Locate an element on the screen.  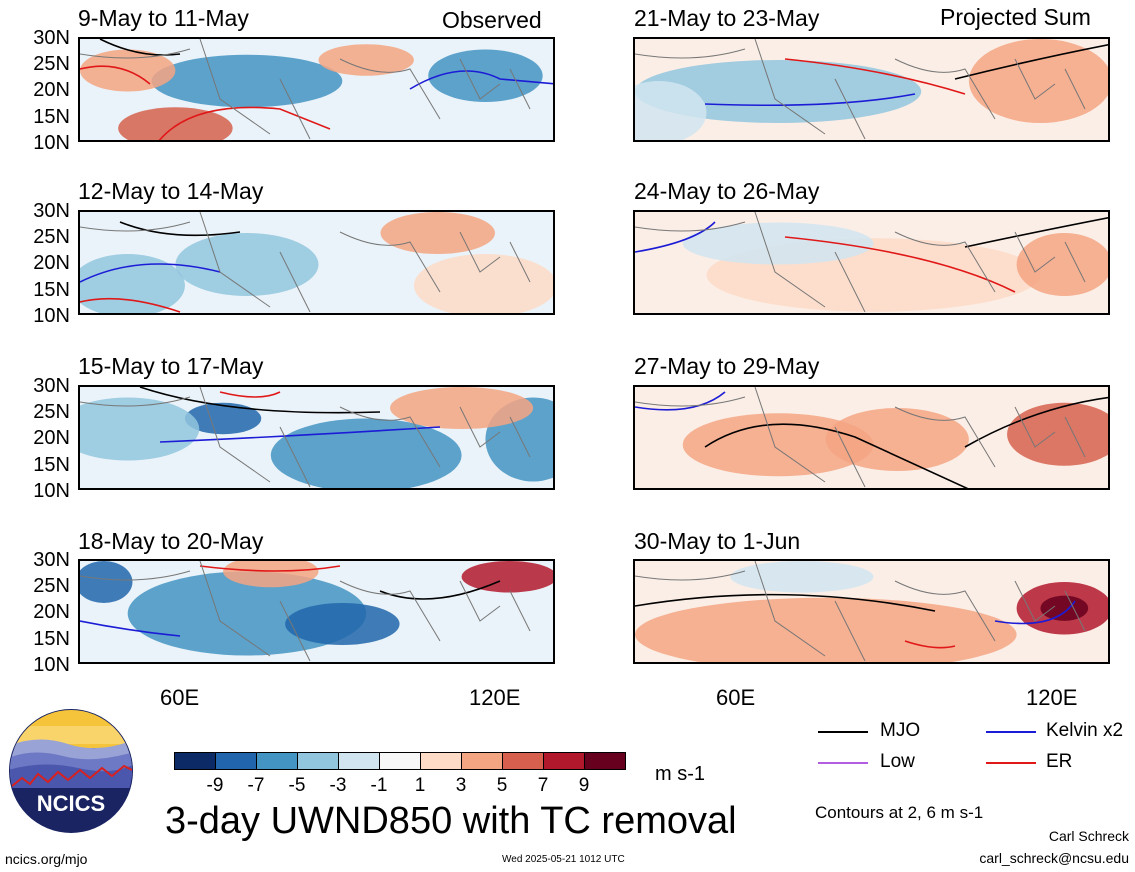
map-panel-8-svg is located at coordinates (871, 611).